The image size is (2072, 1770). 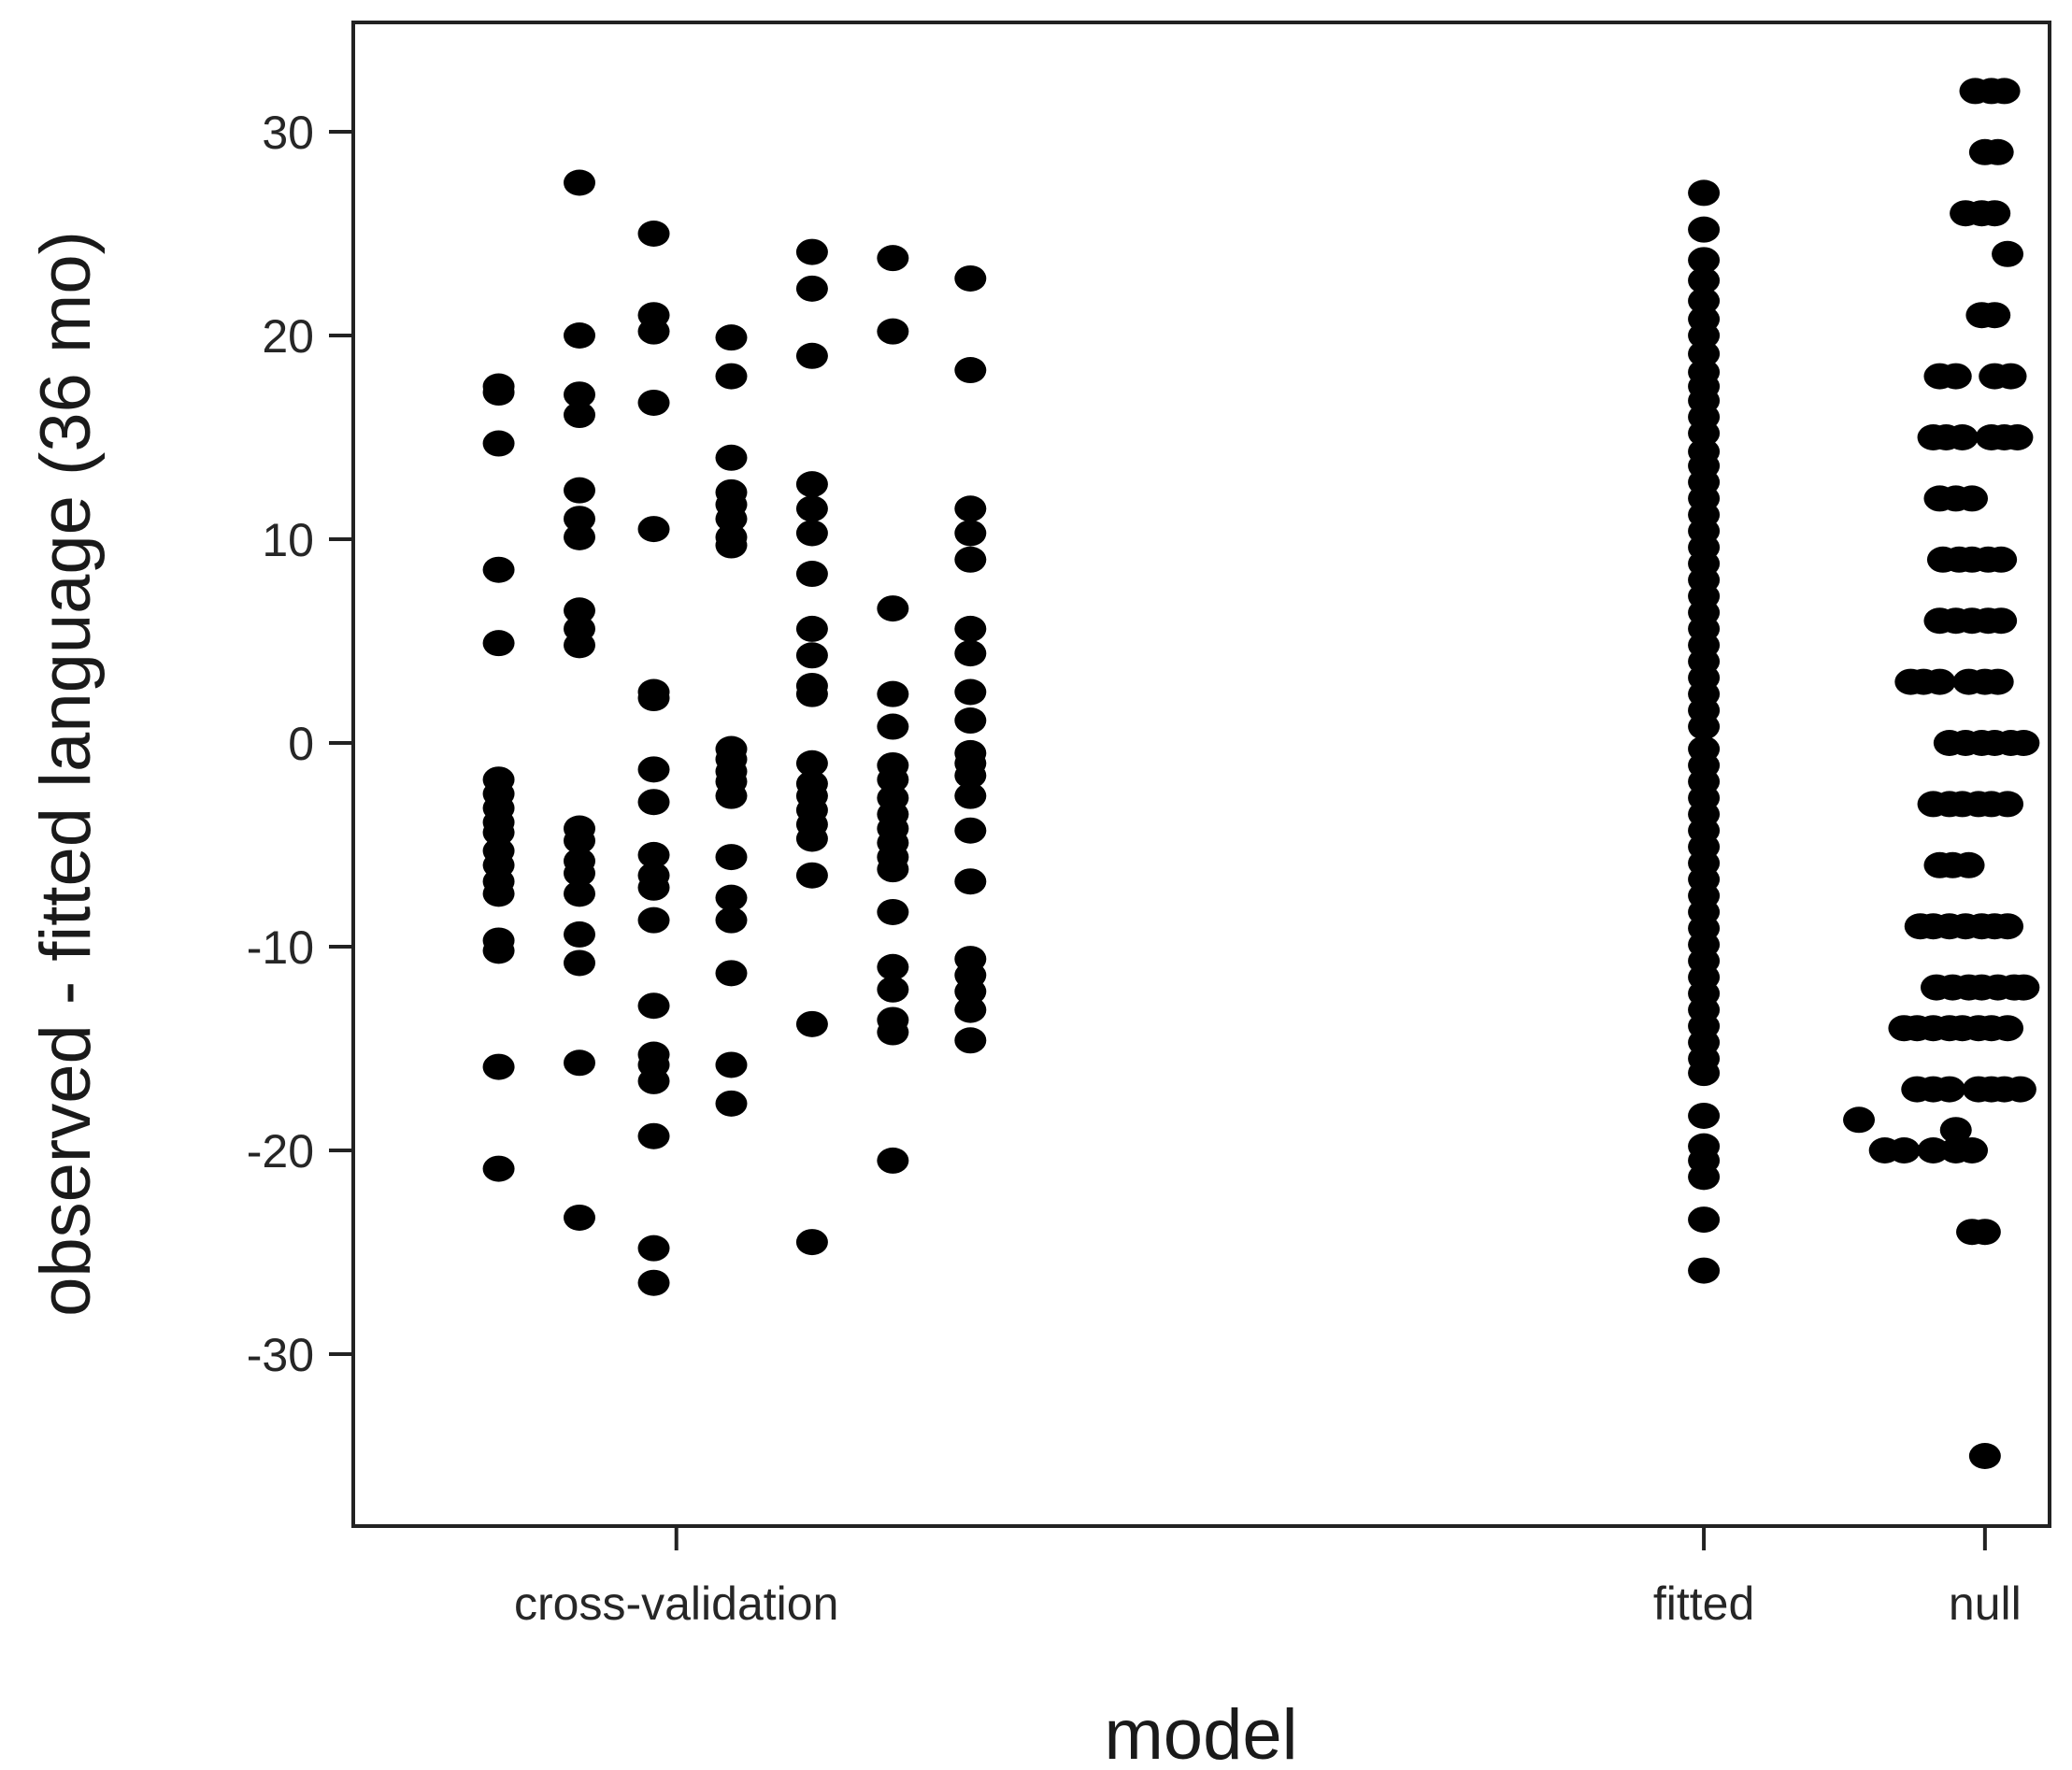 I want to click on y-tick-label: -20, so click(x=280, y=1151).